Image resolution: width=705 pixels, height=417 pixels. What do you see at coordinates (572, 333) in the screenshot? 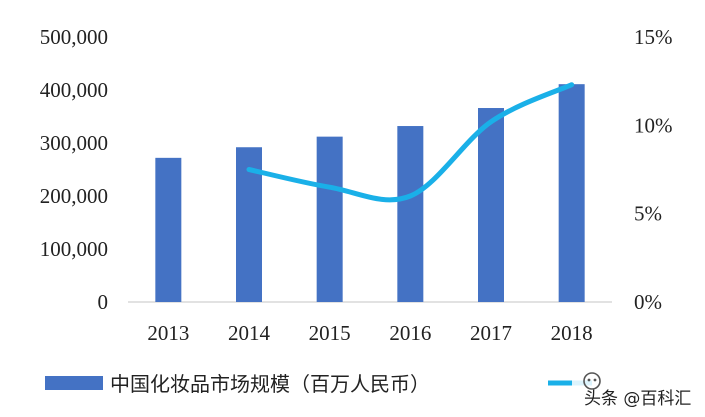
I see `x-tick-label: 2018` at bounding box center [572, 333].